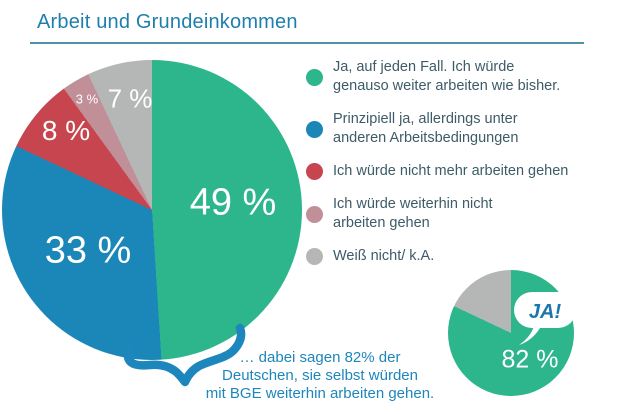  Describe the element at coordinates (314, 77) in the screenshot. I see `legend-dot-green` at that location.